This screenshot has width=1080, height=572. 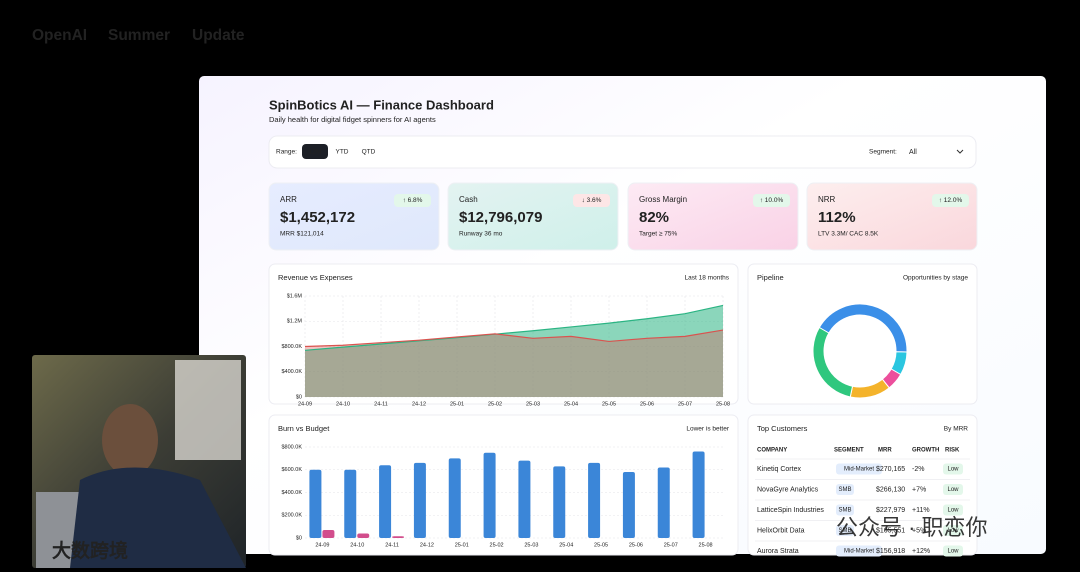 I want to click on column-header: MRR, so click(x=885, y=451).